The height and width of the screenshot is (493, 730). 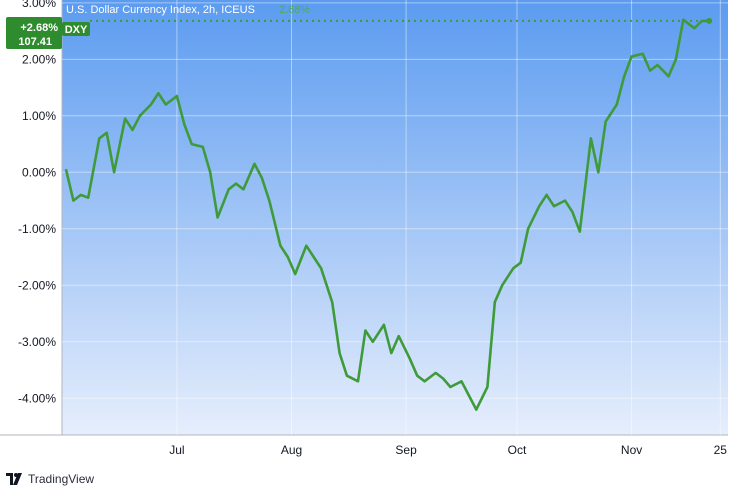 What do you see at coordinates (39, 172) in the screenshot?
I see `y-tick-label: 0.00%` at bounding box center [39, 172].